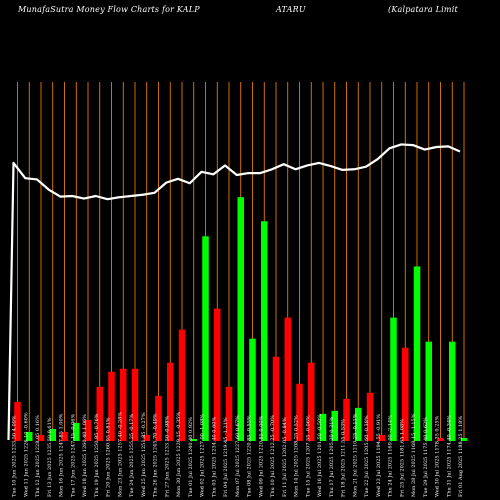 This screenshot has width=500, height=500. Describe the element at coordinates (73, 455) in the screenshot. I see `x-tick-label: Tue 17 Jun 2025 1247.15 -0.06%` at that location.